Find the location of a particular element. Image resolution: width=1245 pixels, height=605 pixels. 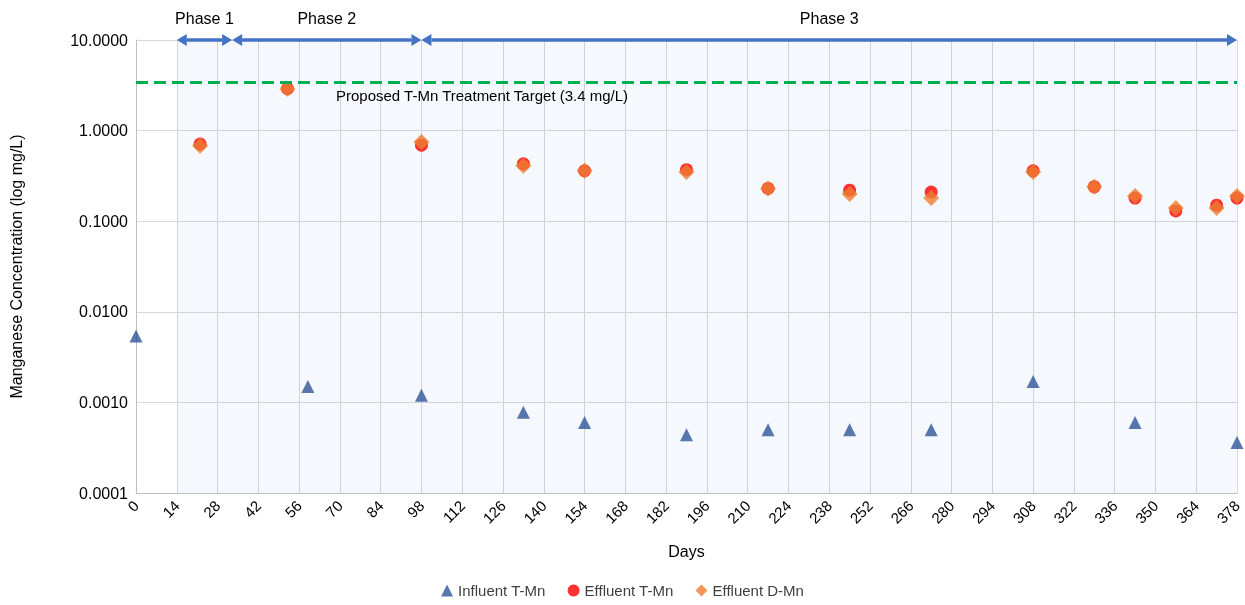

x-tick-label: 322 is located at coordinates (1065, 511).